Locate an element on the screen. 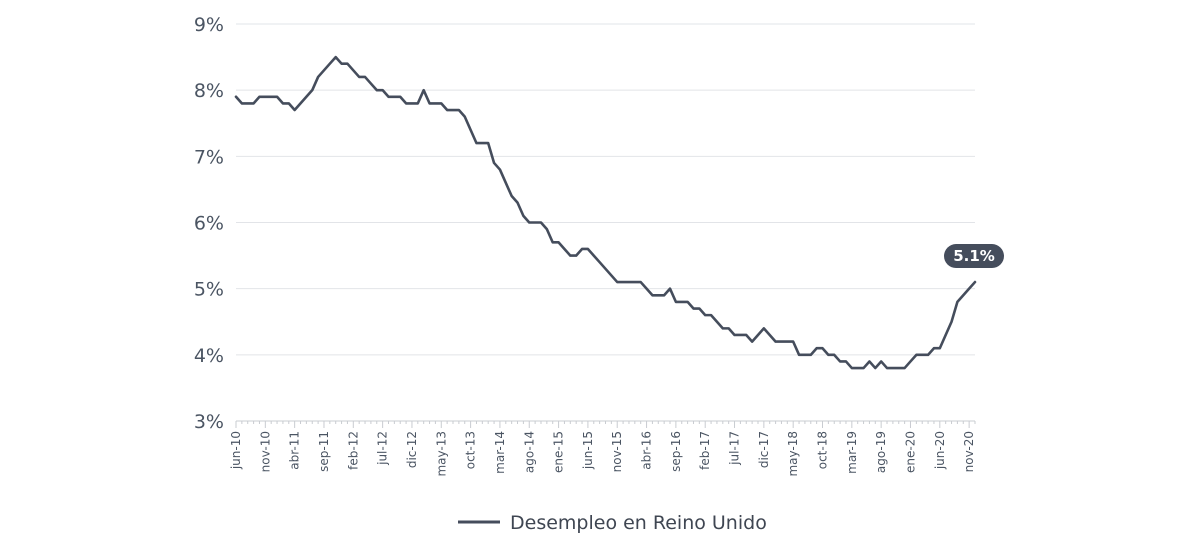  x-tick-label: jul-12 is located at coordinates (383, 448).